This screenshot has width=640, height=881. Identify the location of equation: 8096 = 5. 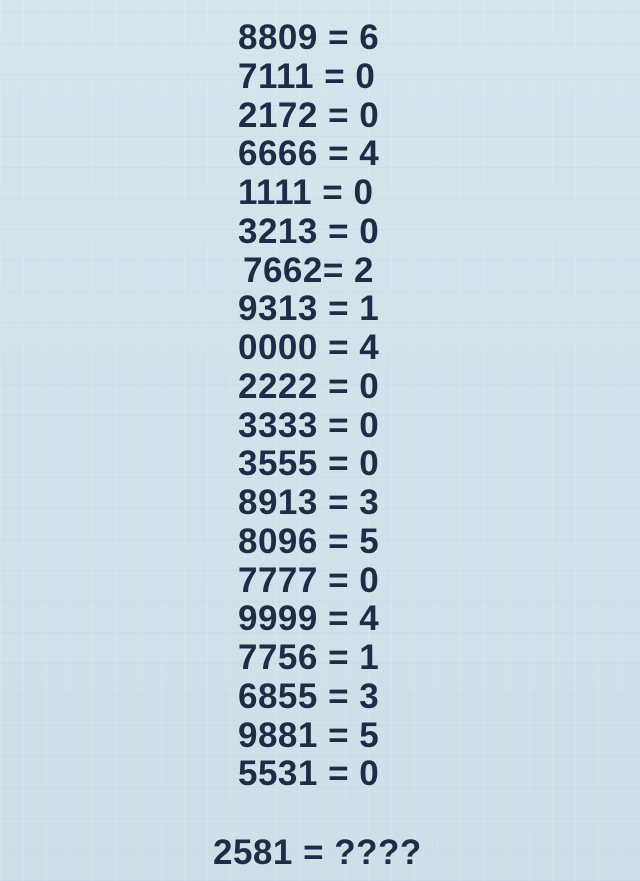
(309, 541).